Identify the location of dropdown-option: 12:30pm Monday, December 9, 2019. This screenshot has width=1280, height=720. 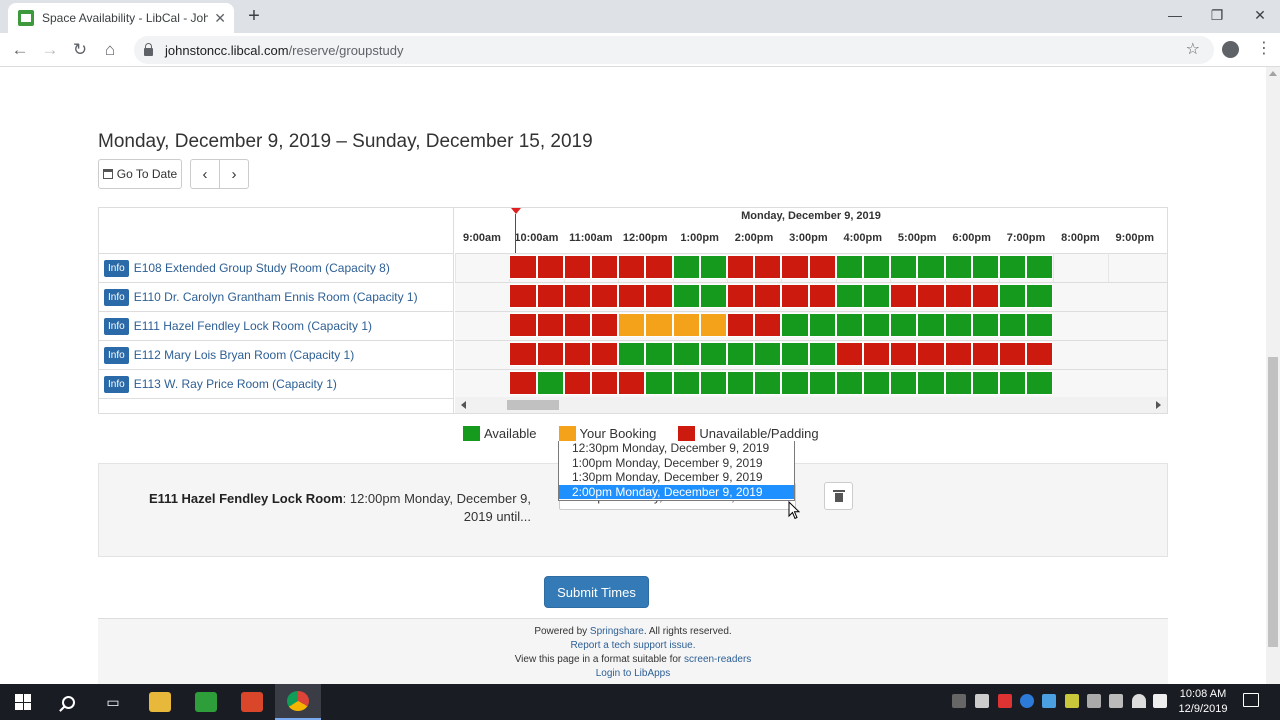
(671, 448).